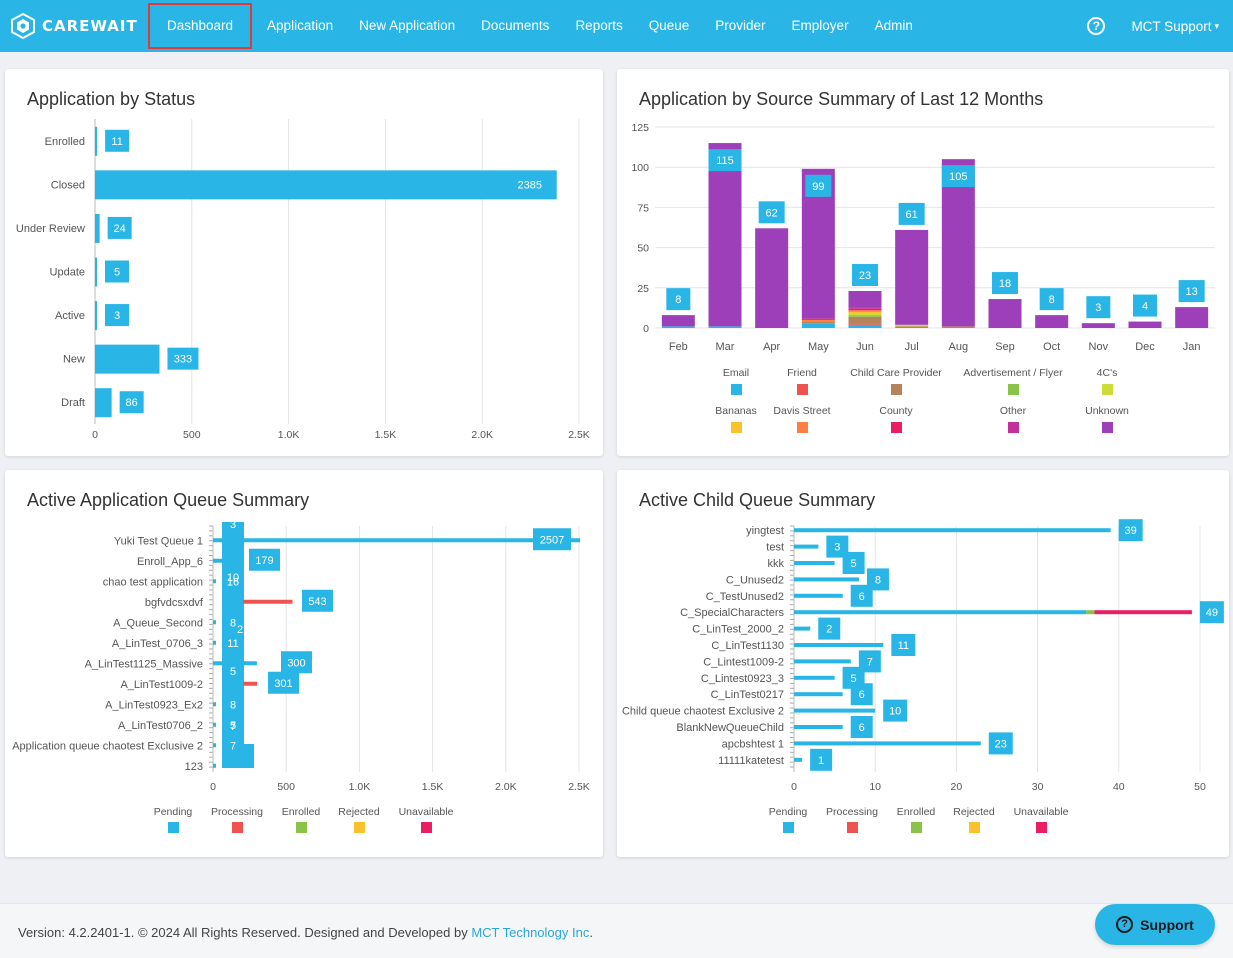  Describe the element at coordinates (725, 161) in the screenshot. I see `bar-total-label: 115` at that location.